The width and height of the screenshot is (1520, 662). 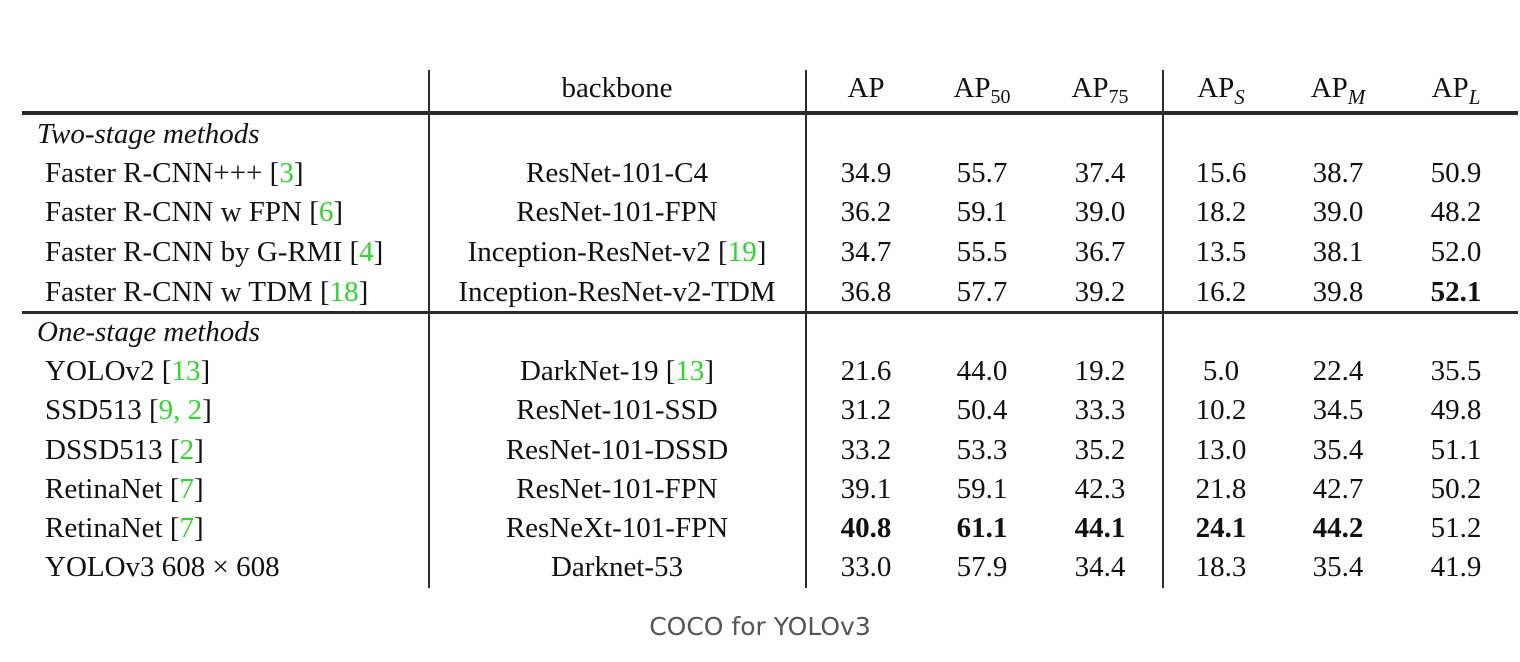 What do you see at coordinates (1000, 97) in the screenshot?
I see `header-ap50-sub: 50` at bounding box center [1000, 97].